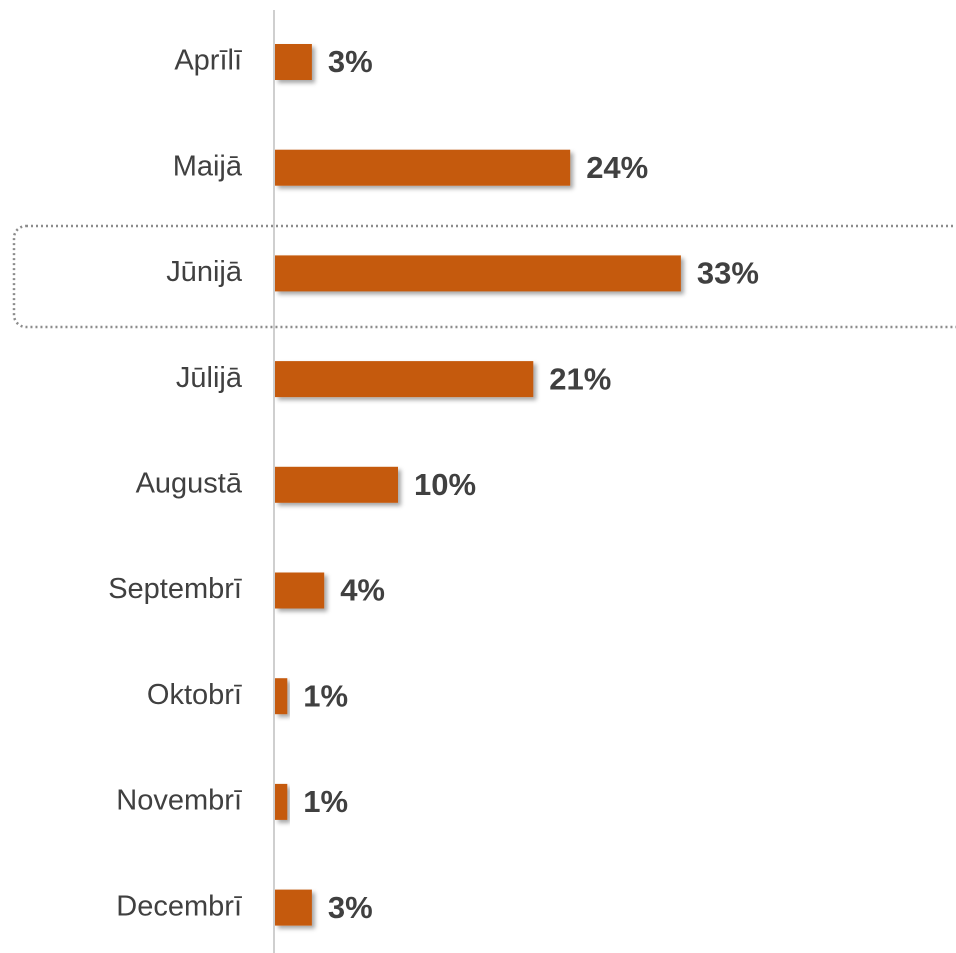 Image resolution: width=956 pixels, height=953 pixels. I want to click on category-label: Maijā, so click(208, 166).